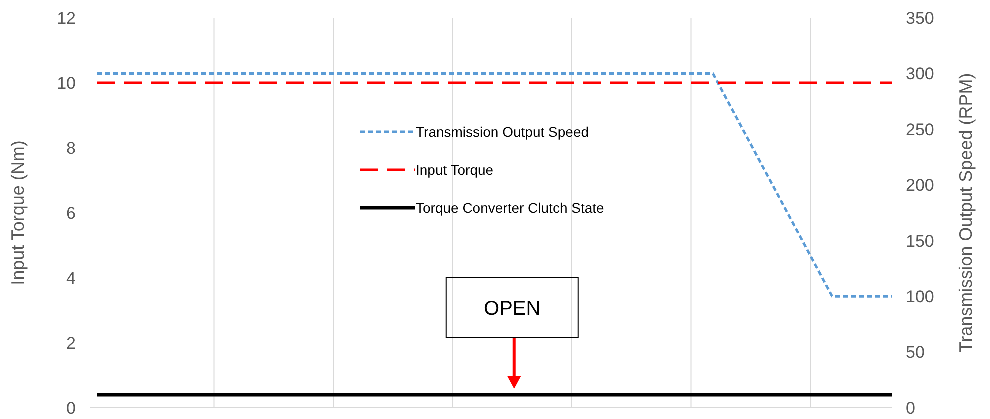  I want to click on y-axis-title: Input Torque (Nm), so click(18, 213).